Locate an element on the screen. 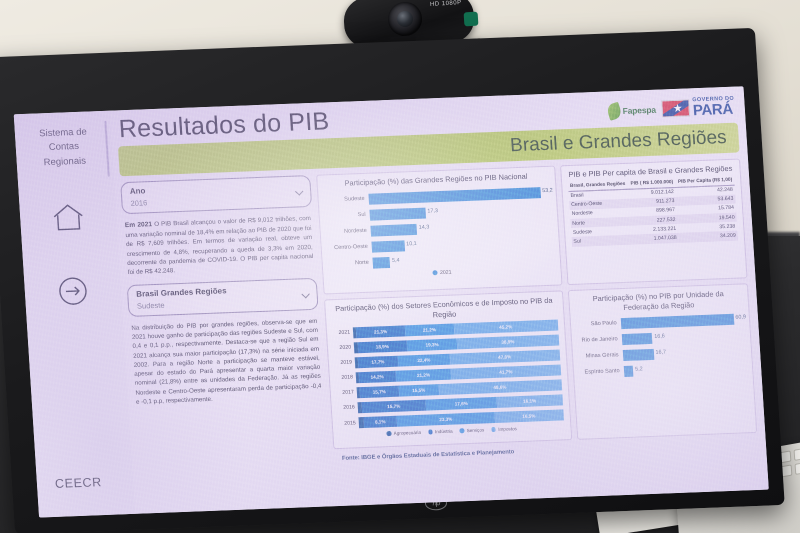 The width and height of the screenshot is (800, 533). stacked-bar-segment: 18,9% is located at coordinates (382, 346).